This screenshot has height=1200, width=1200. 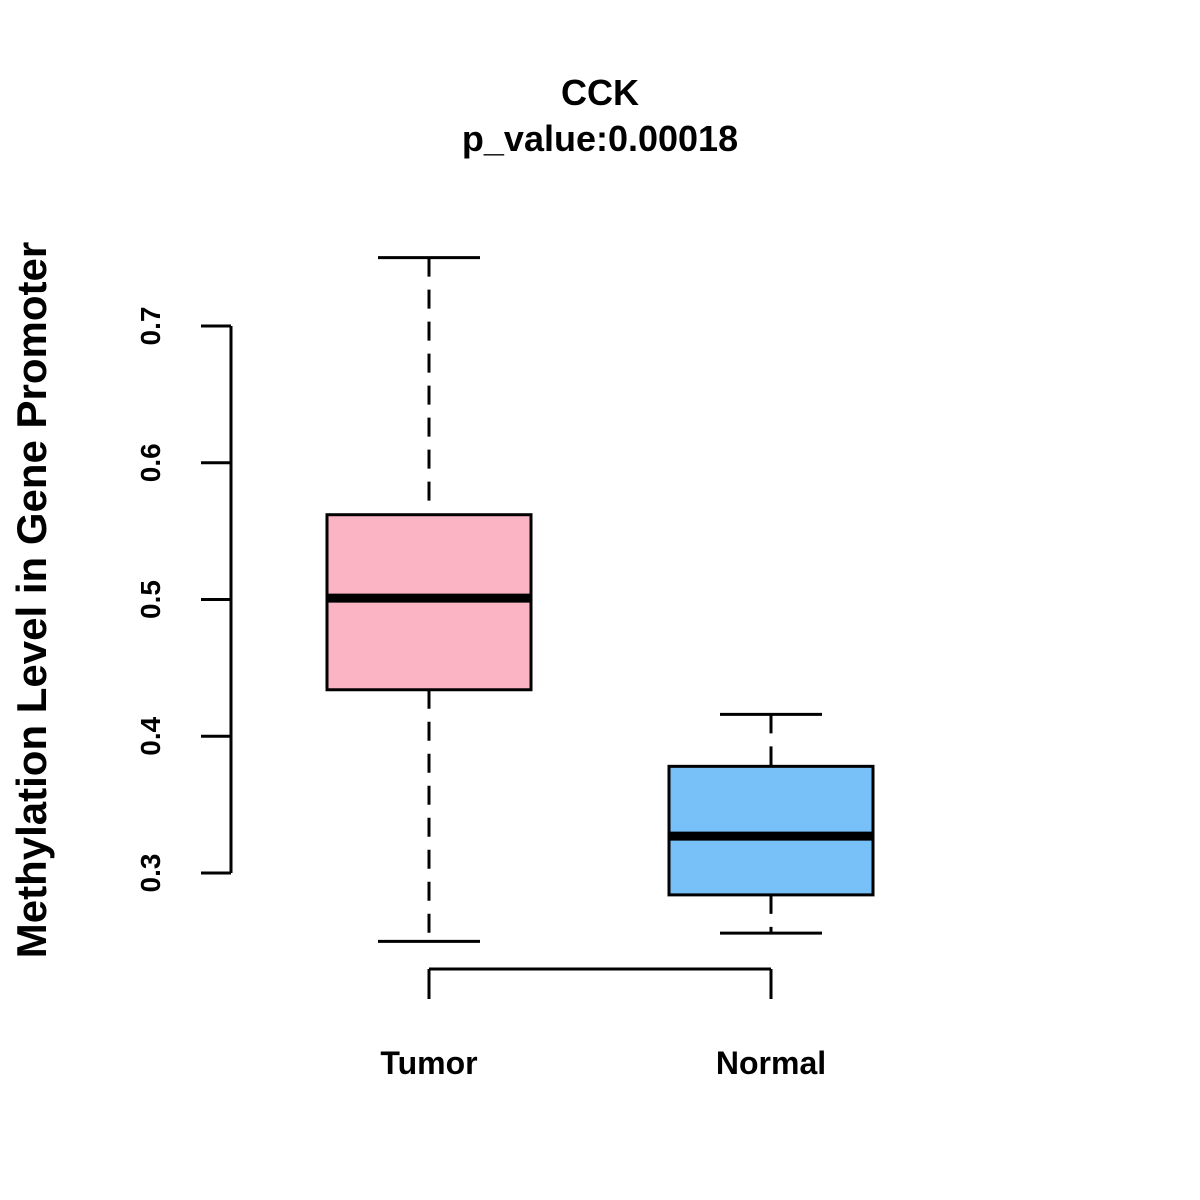 What do you see at coordinates (150, 326) in the screenshot?
I see `y-tick-label: 0.7` at bounding box center [150, 326].